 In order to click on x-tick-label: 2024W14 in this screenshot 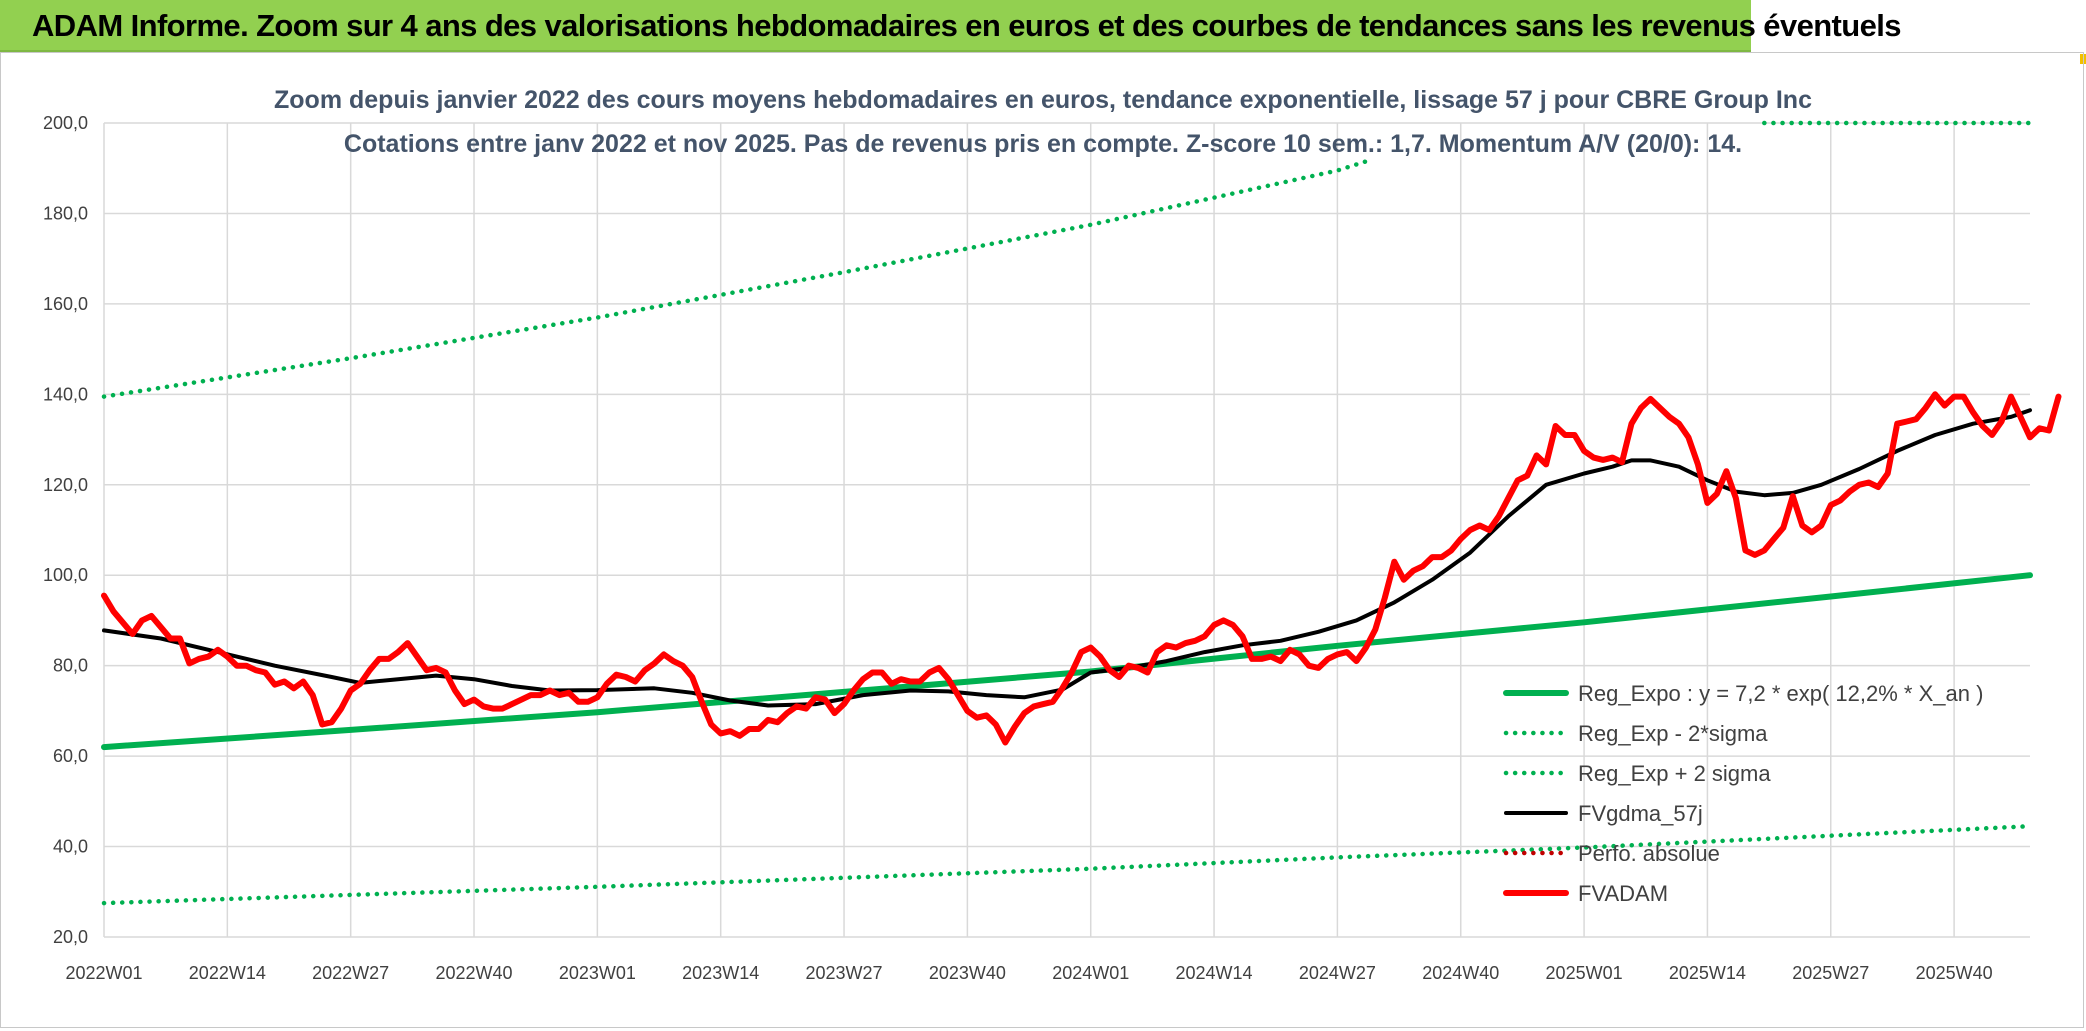, I will do `click(1214, 973)`.